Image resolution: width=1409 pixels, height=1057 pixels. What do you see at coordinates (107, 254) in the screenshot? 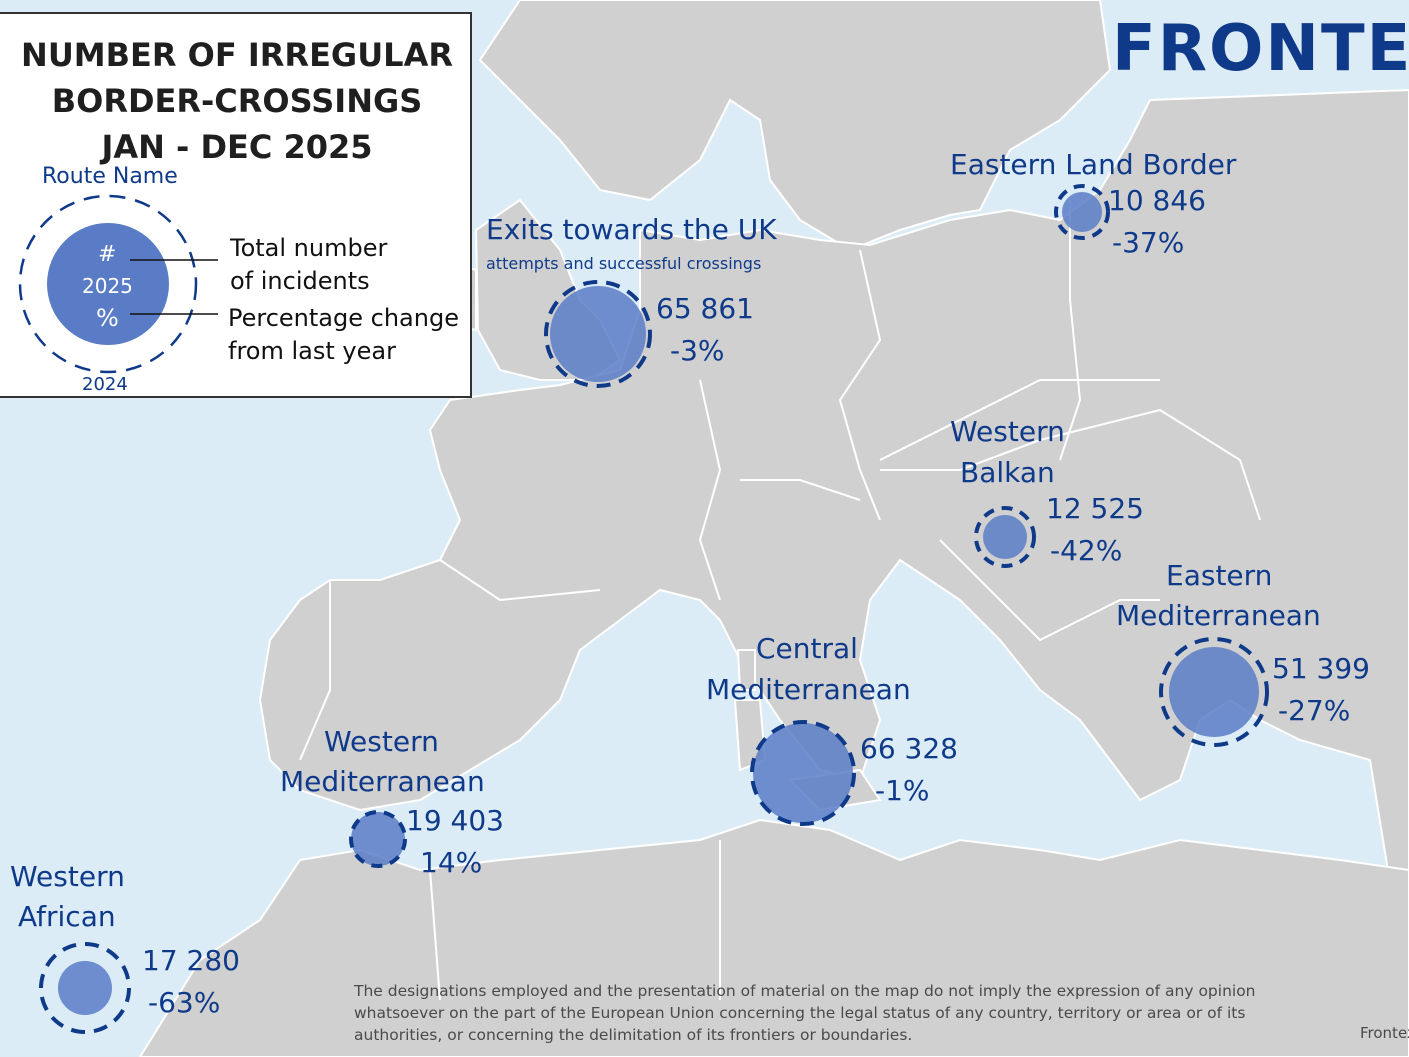
I see `legend-hash: #` at bounding box center [107, 254].